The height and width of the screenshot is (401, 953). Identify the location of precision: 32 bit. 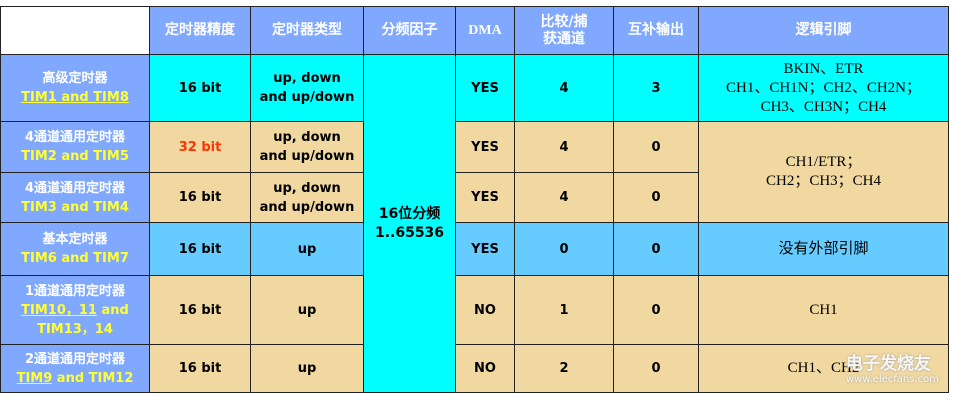
(200, 147).